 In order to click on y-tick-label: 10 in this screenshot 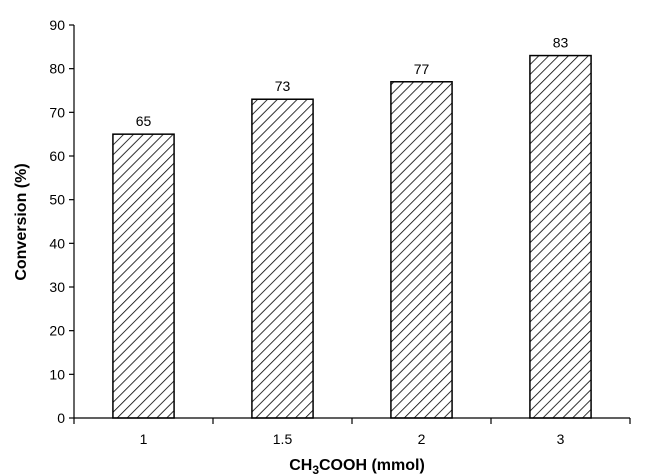, I will do `click(57, 374)`.